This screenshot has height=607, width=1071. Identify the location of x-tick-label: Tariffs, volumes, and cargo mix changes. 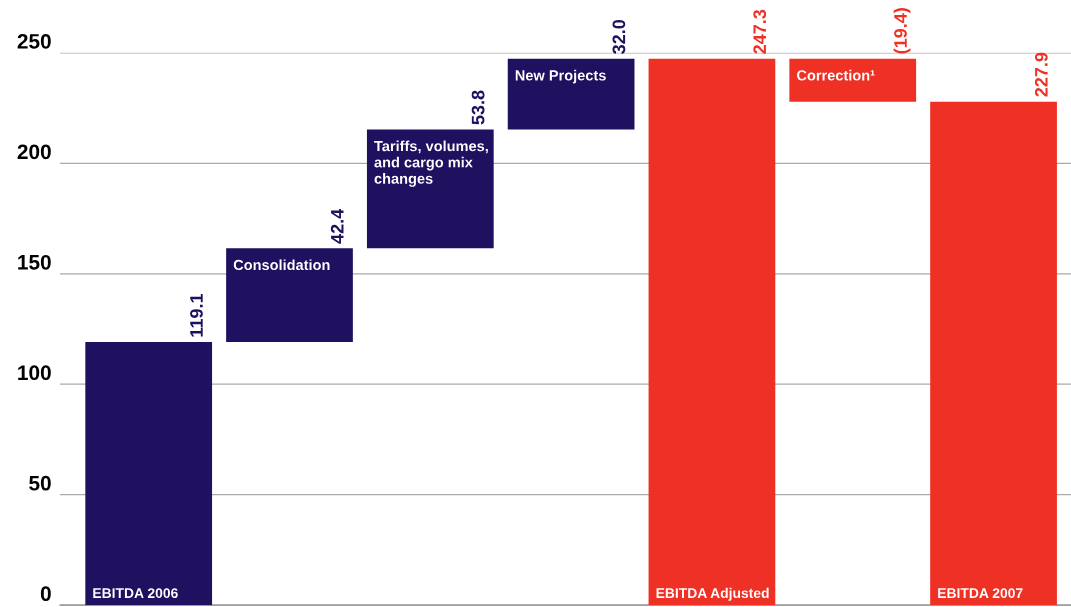
(431, 163).